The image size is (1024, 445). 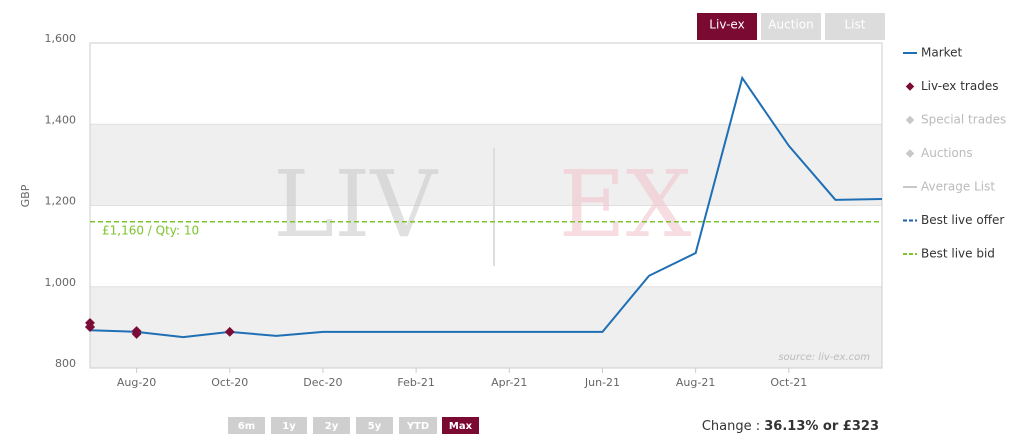 I want to click on range-label: 1y, so click(x=289, y=426).